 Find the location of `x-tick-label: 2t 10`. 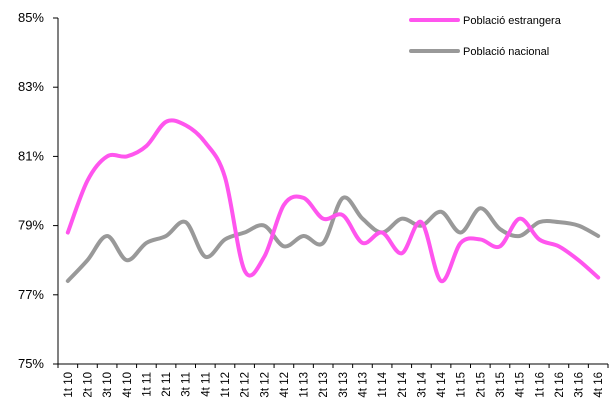

x-tick-label: 2t 10 is located at coordinates (88, 385).